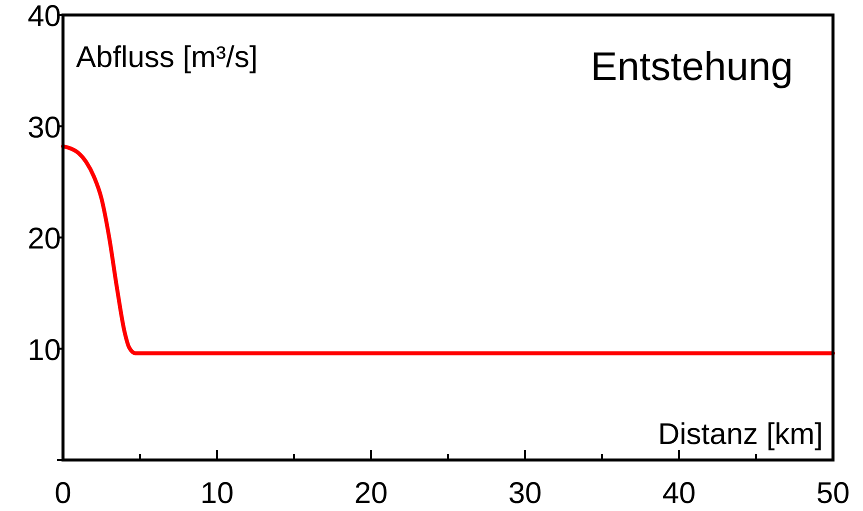  Describe the element at coordinates (167, 57) in the screenshot. I see `y-axis-title: Abfluss [m³/s]` at that location.